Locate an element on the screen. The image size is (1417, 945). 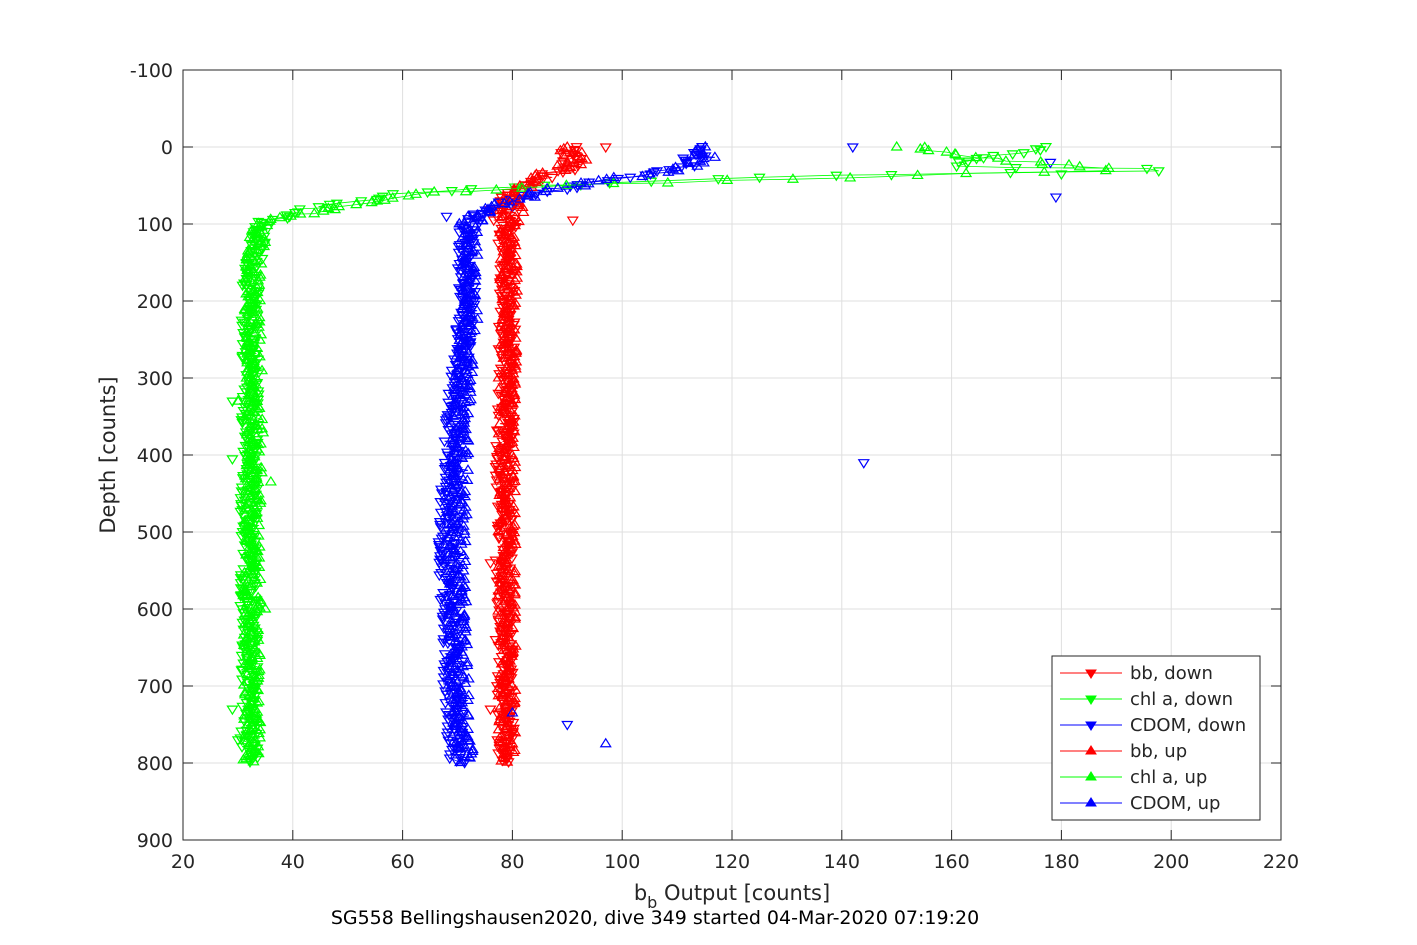
y-tick-label: 900 is located at coordinates (155, 841).